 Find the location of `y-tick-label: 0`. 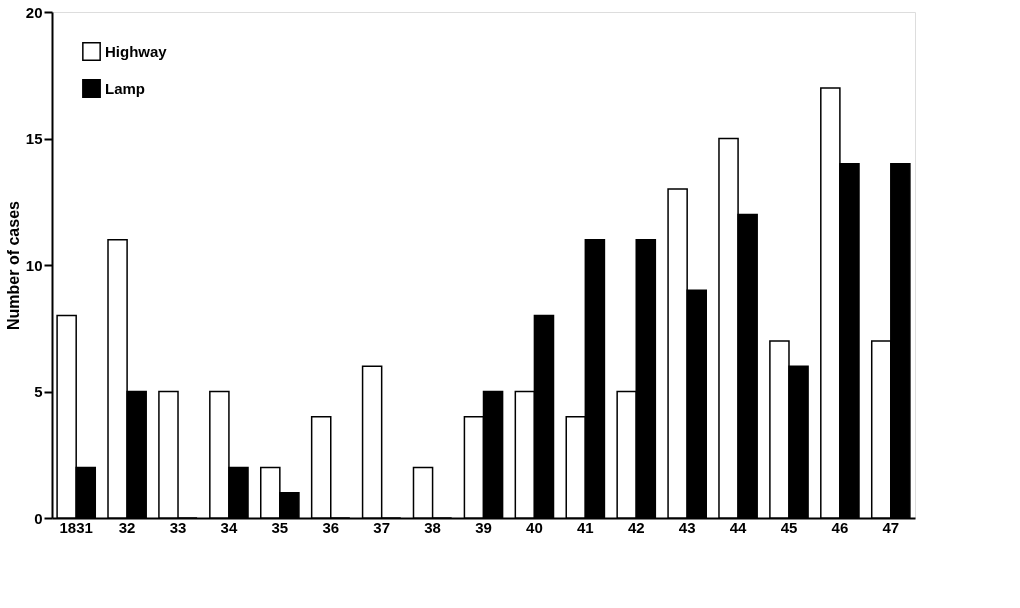

y-tick-label: 0 is located at coordinates (38, 518).